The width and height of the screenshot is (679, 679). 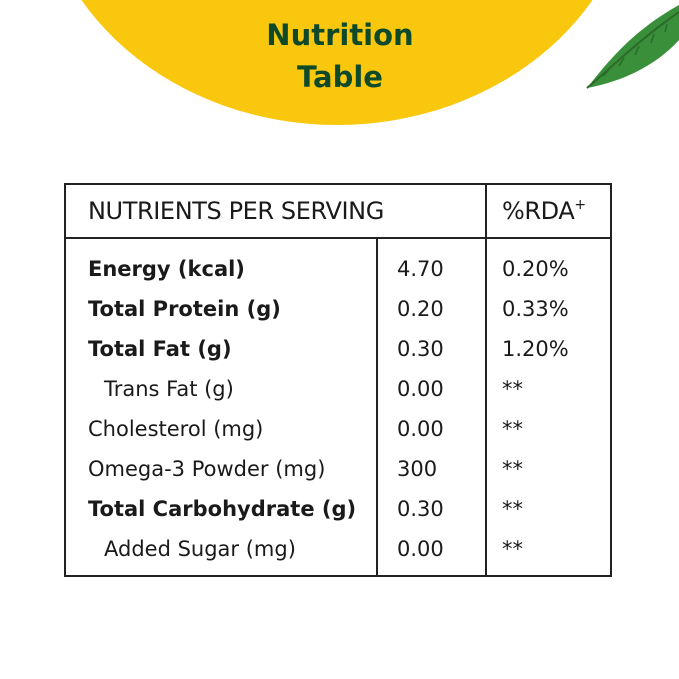 I want to click on divider-header, so click(x=338, y=238).